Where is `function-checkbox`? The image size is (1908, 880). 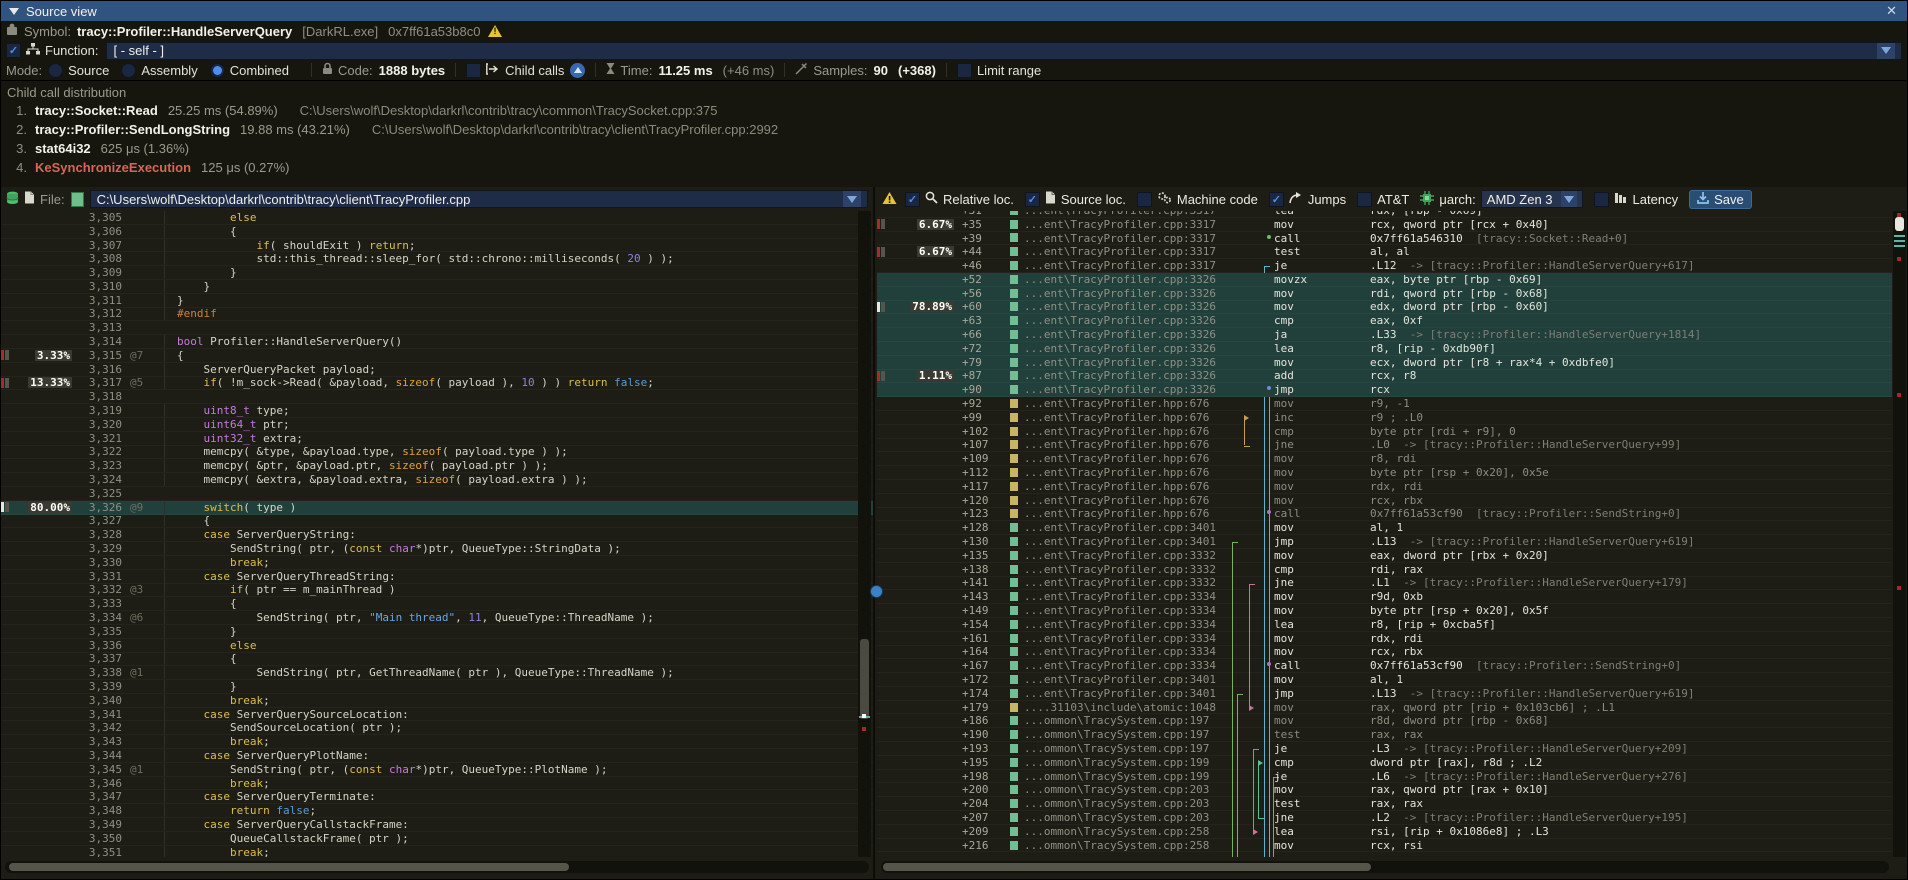
function-checkbox is located at coordinates (13, 50).